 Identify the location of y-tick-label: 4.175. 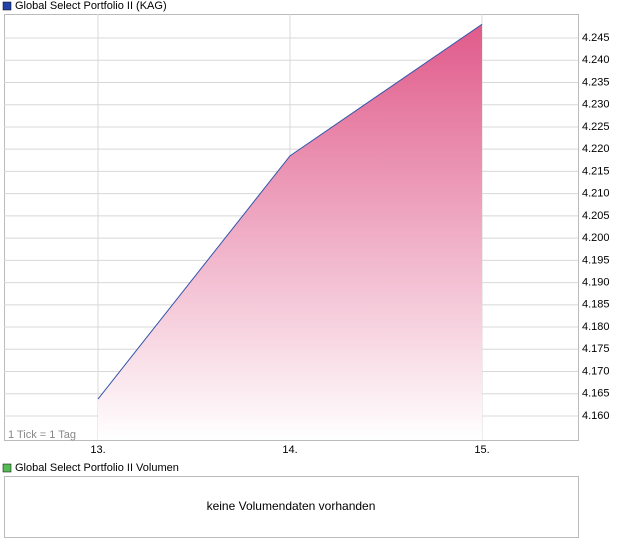
(596, 349).